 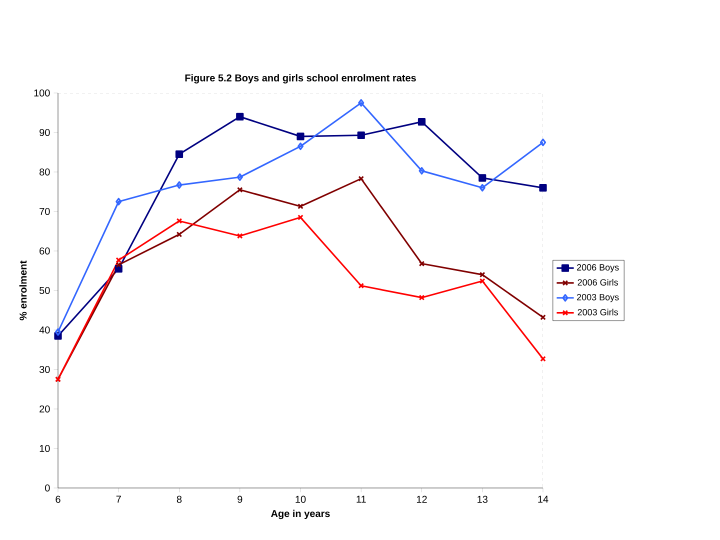 What do you see at coordinates (240, 499) in the screenshot?
I see `x-tick-label: 9` at bounding box center [240, 499].